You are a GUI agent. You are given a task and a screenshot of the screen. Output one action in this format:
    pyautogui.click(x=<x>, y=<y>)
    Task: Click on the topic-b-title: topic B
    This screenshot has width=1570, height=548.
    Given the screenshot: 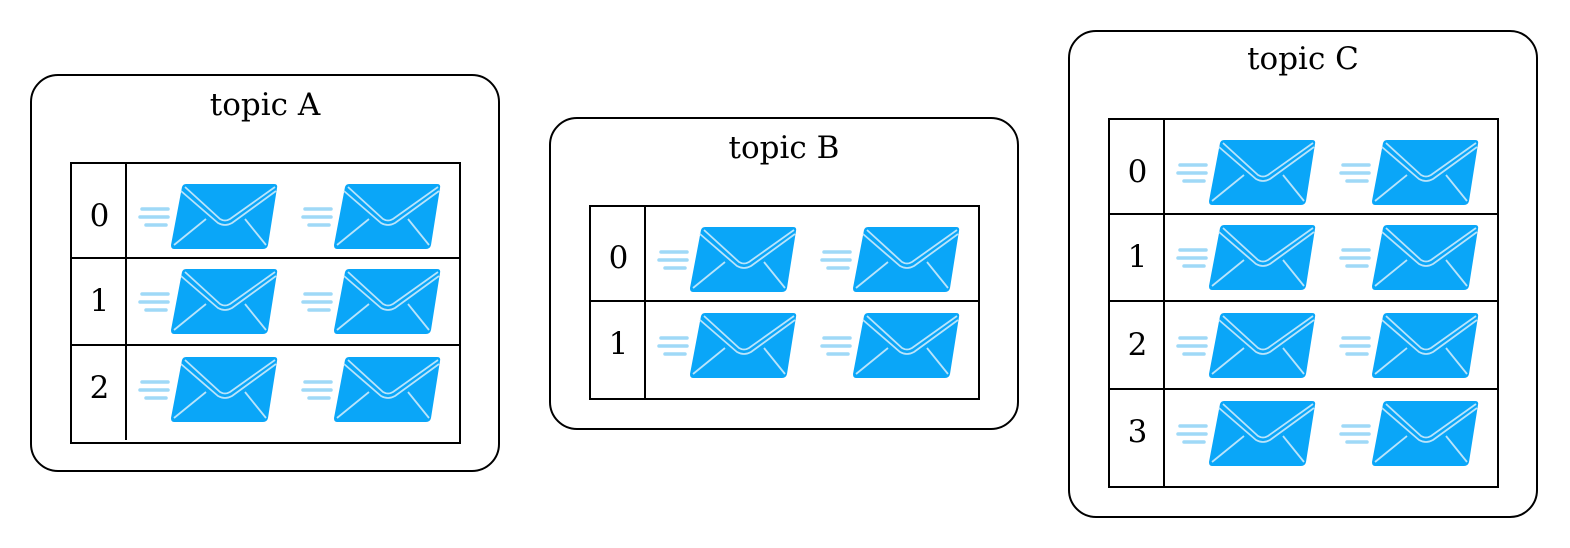 What is the action you would take?
    pyautogui.click(x=784, y=148)
    